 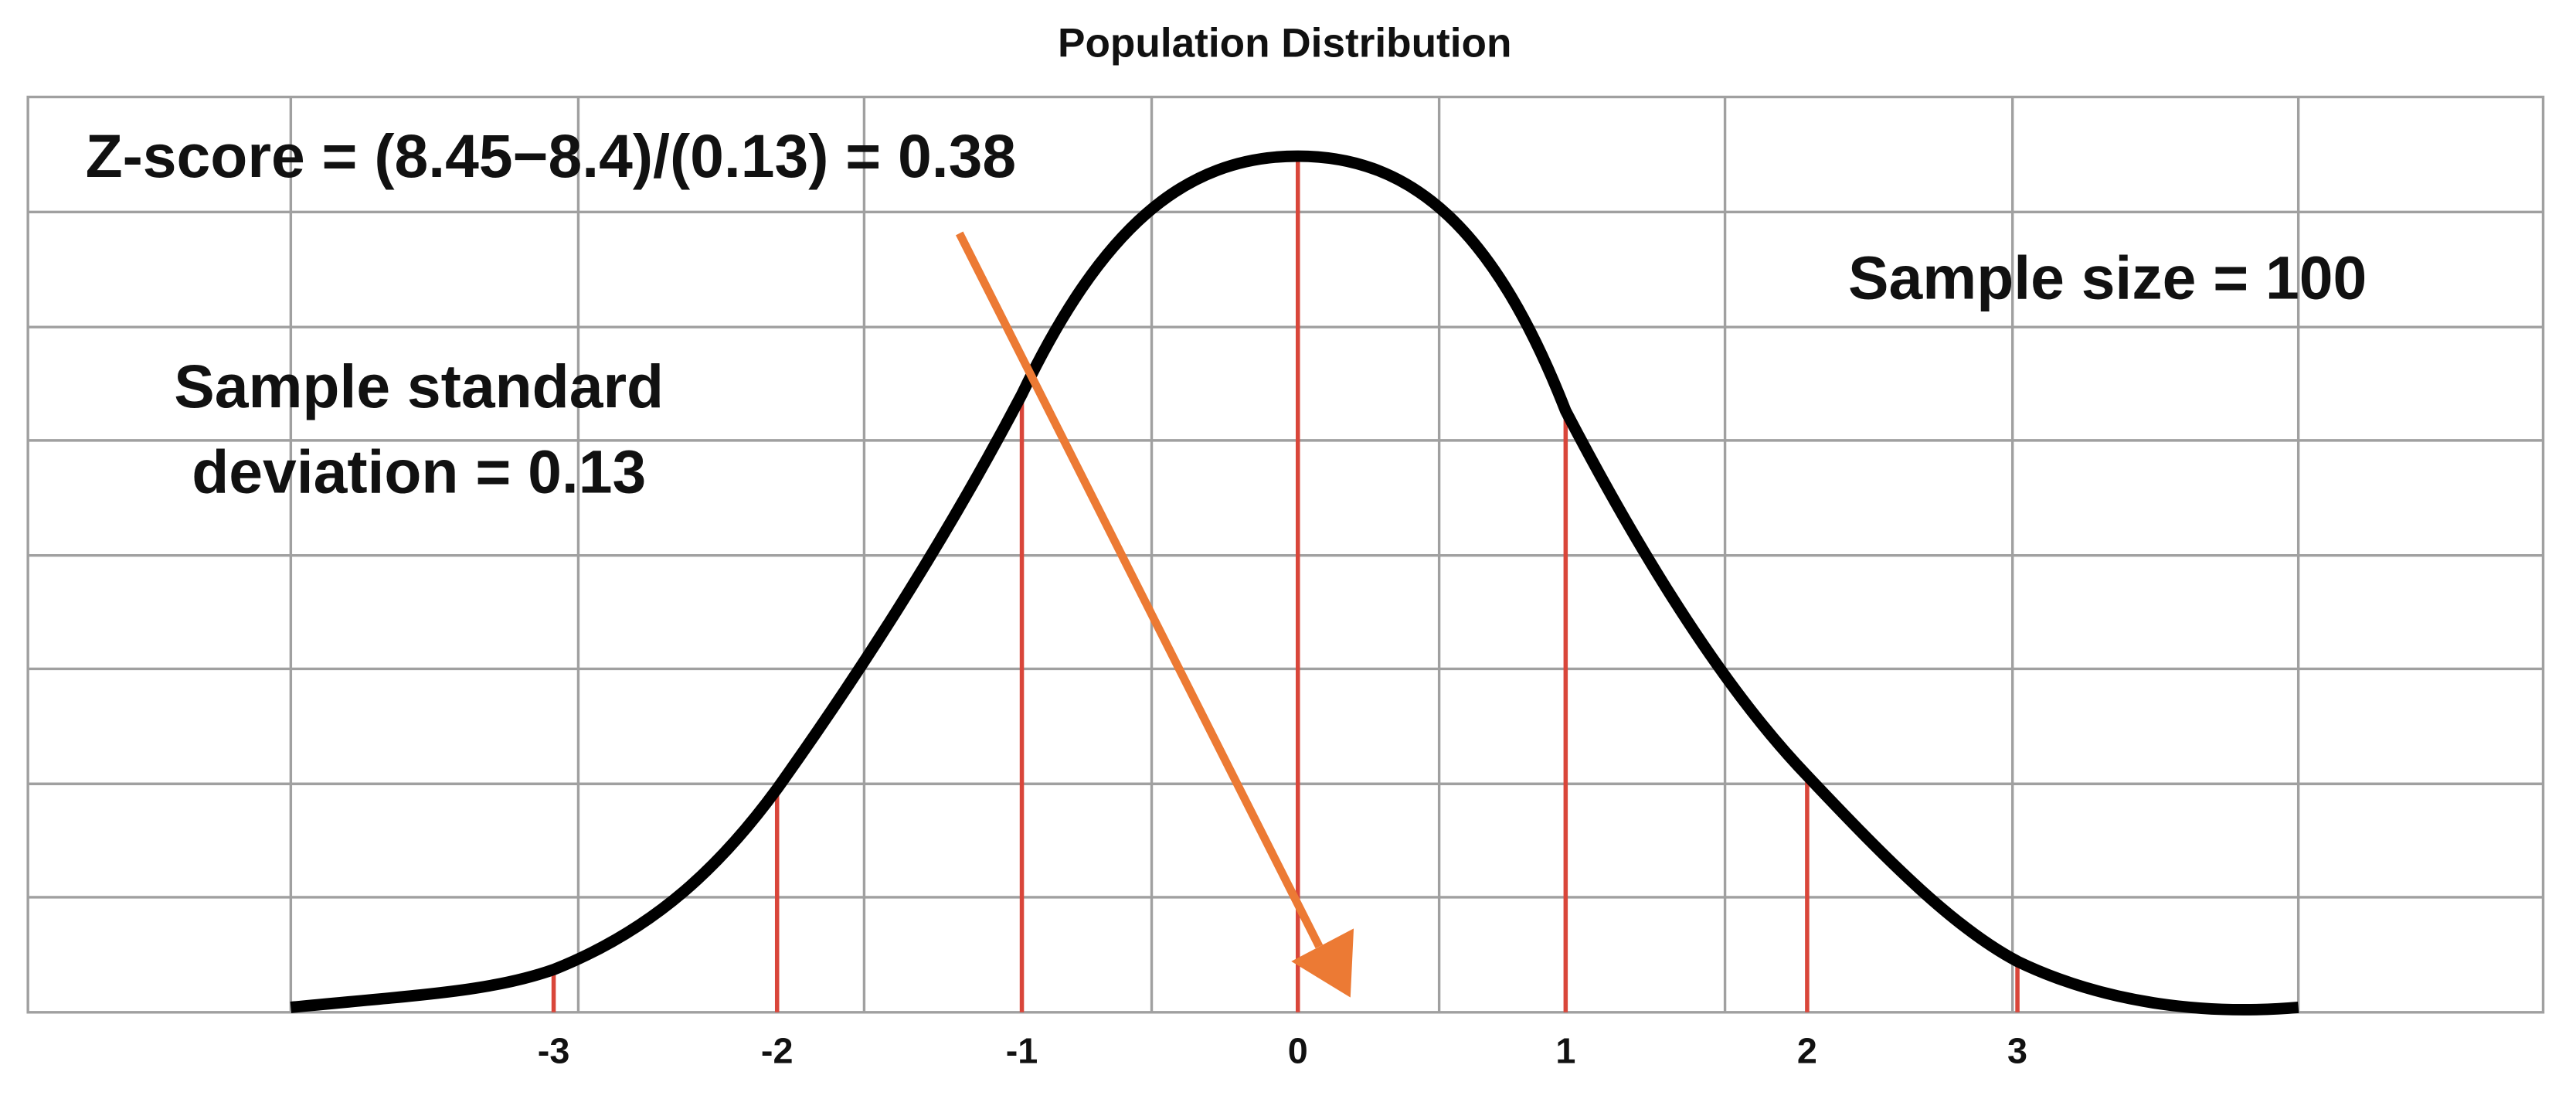 What do you see at coordinates (419, 386) in the screenshot?
I see `sample-sd-annotation: Sample standard` at bounding box center [419, 386].